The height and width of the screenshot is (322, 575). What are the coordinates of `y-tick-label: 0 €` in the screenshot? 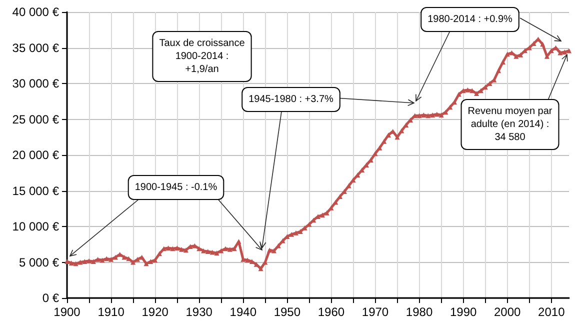 It's located at (51, 298).